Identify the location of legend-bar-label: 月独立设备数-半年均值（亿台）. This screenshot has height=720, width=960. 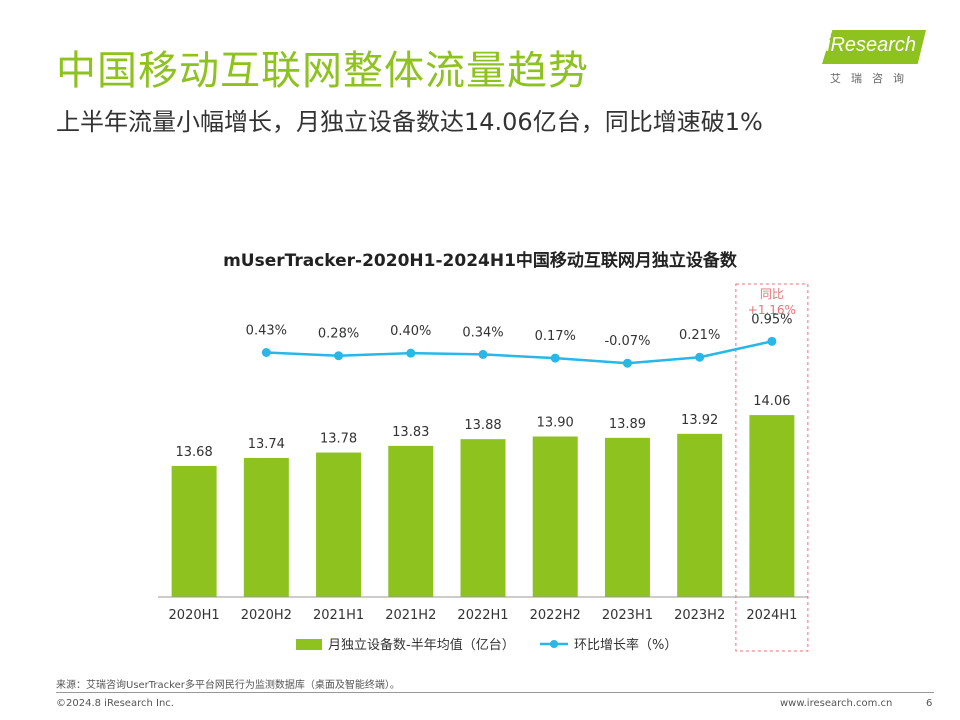
(421, 645).